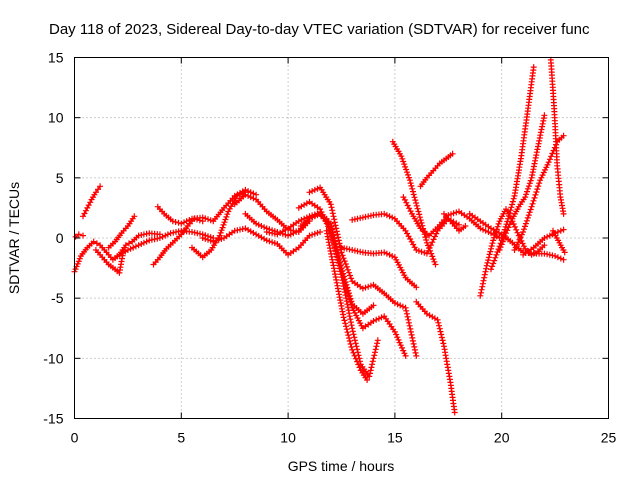  Describe the element at coordinates (56, 118) in the screenshot. I see `y-tick-label: 10` at that location.